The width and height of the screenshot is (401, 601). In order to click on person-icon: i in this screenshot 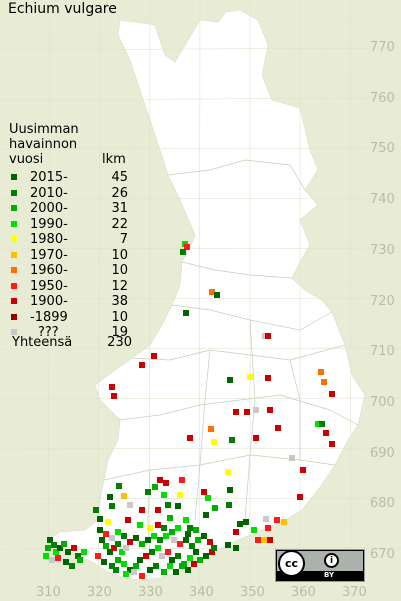, I will do `click(331, 560)`.